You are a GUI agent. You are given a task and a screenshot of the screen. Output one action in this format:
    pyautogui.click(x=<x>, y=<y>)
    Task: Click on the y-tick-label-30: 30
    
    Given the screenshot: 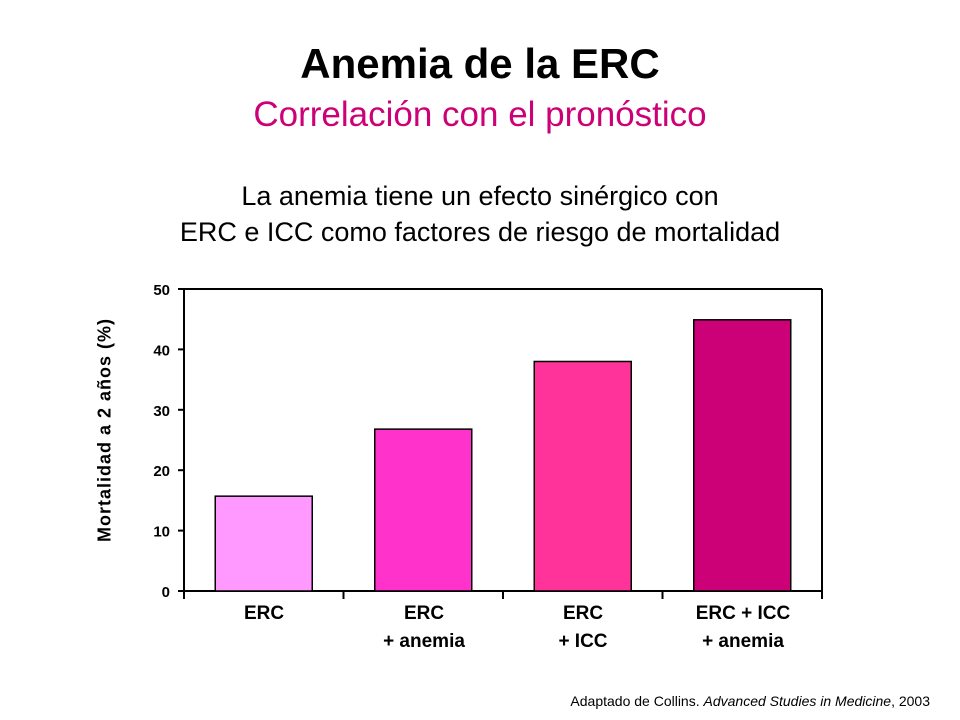 What is the action you would take?
    pyautogui.click(x=161, y=411)
    